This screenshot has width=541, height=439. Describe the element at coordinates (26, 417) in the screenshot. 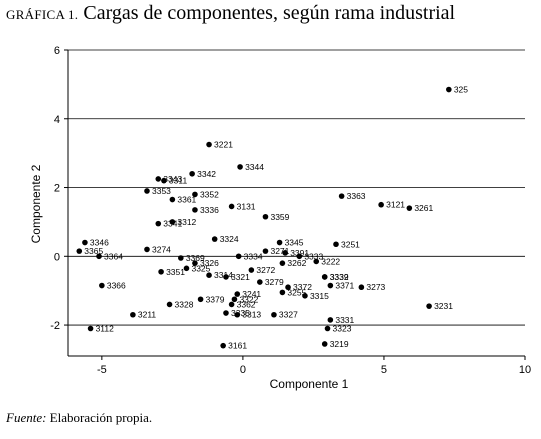

I see `source-label: Fuente:` at that location.